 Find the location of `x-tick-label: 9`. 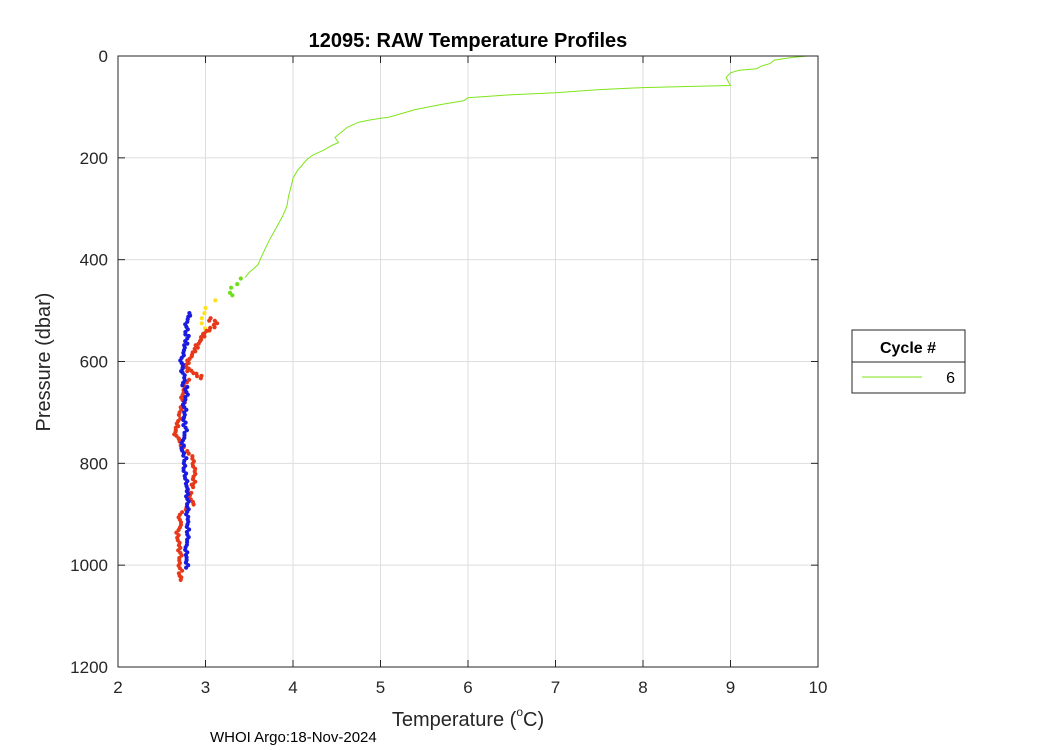

x-tick-label: 9 is located at coordinates (730, 687).